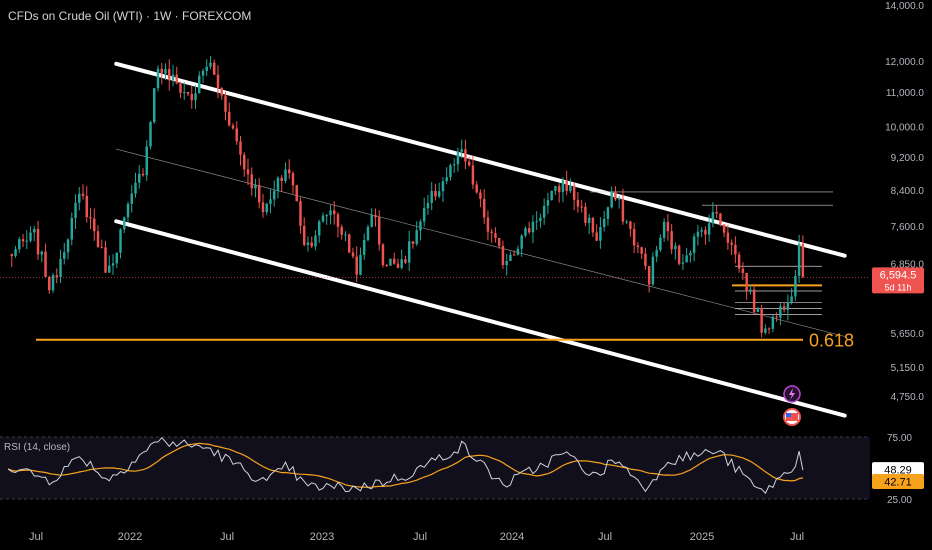 This screenshot has width=932, height=550. Describe the element at coordinates (908, 397) in the screenshot. I see `y-tick-label: 4,750.0` at that location.